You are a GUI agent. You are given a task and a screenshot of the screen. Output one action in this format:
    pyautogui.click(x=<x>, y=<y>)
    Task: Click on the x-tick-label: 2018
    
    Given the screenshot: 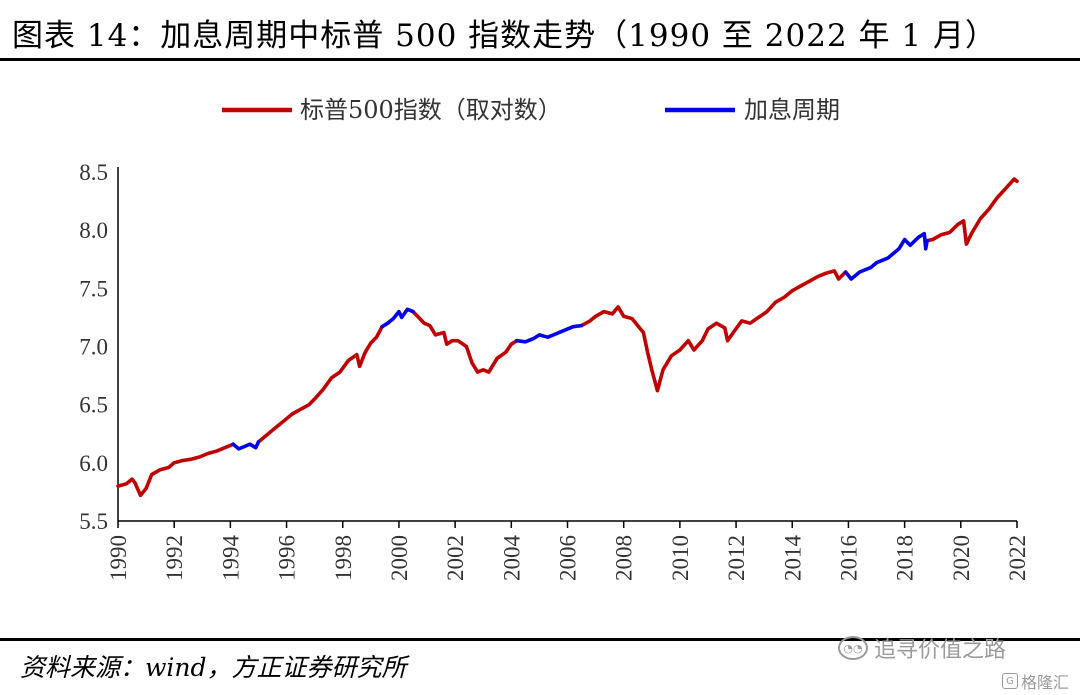 What is the action you would take?
    pyautogui.click(x=905, y=558)
    